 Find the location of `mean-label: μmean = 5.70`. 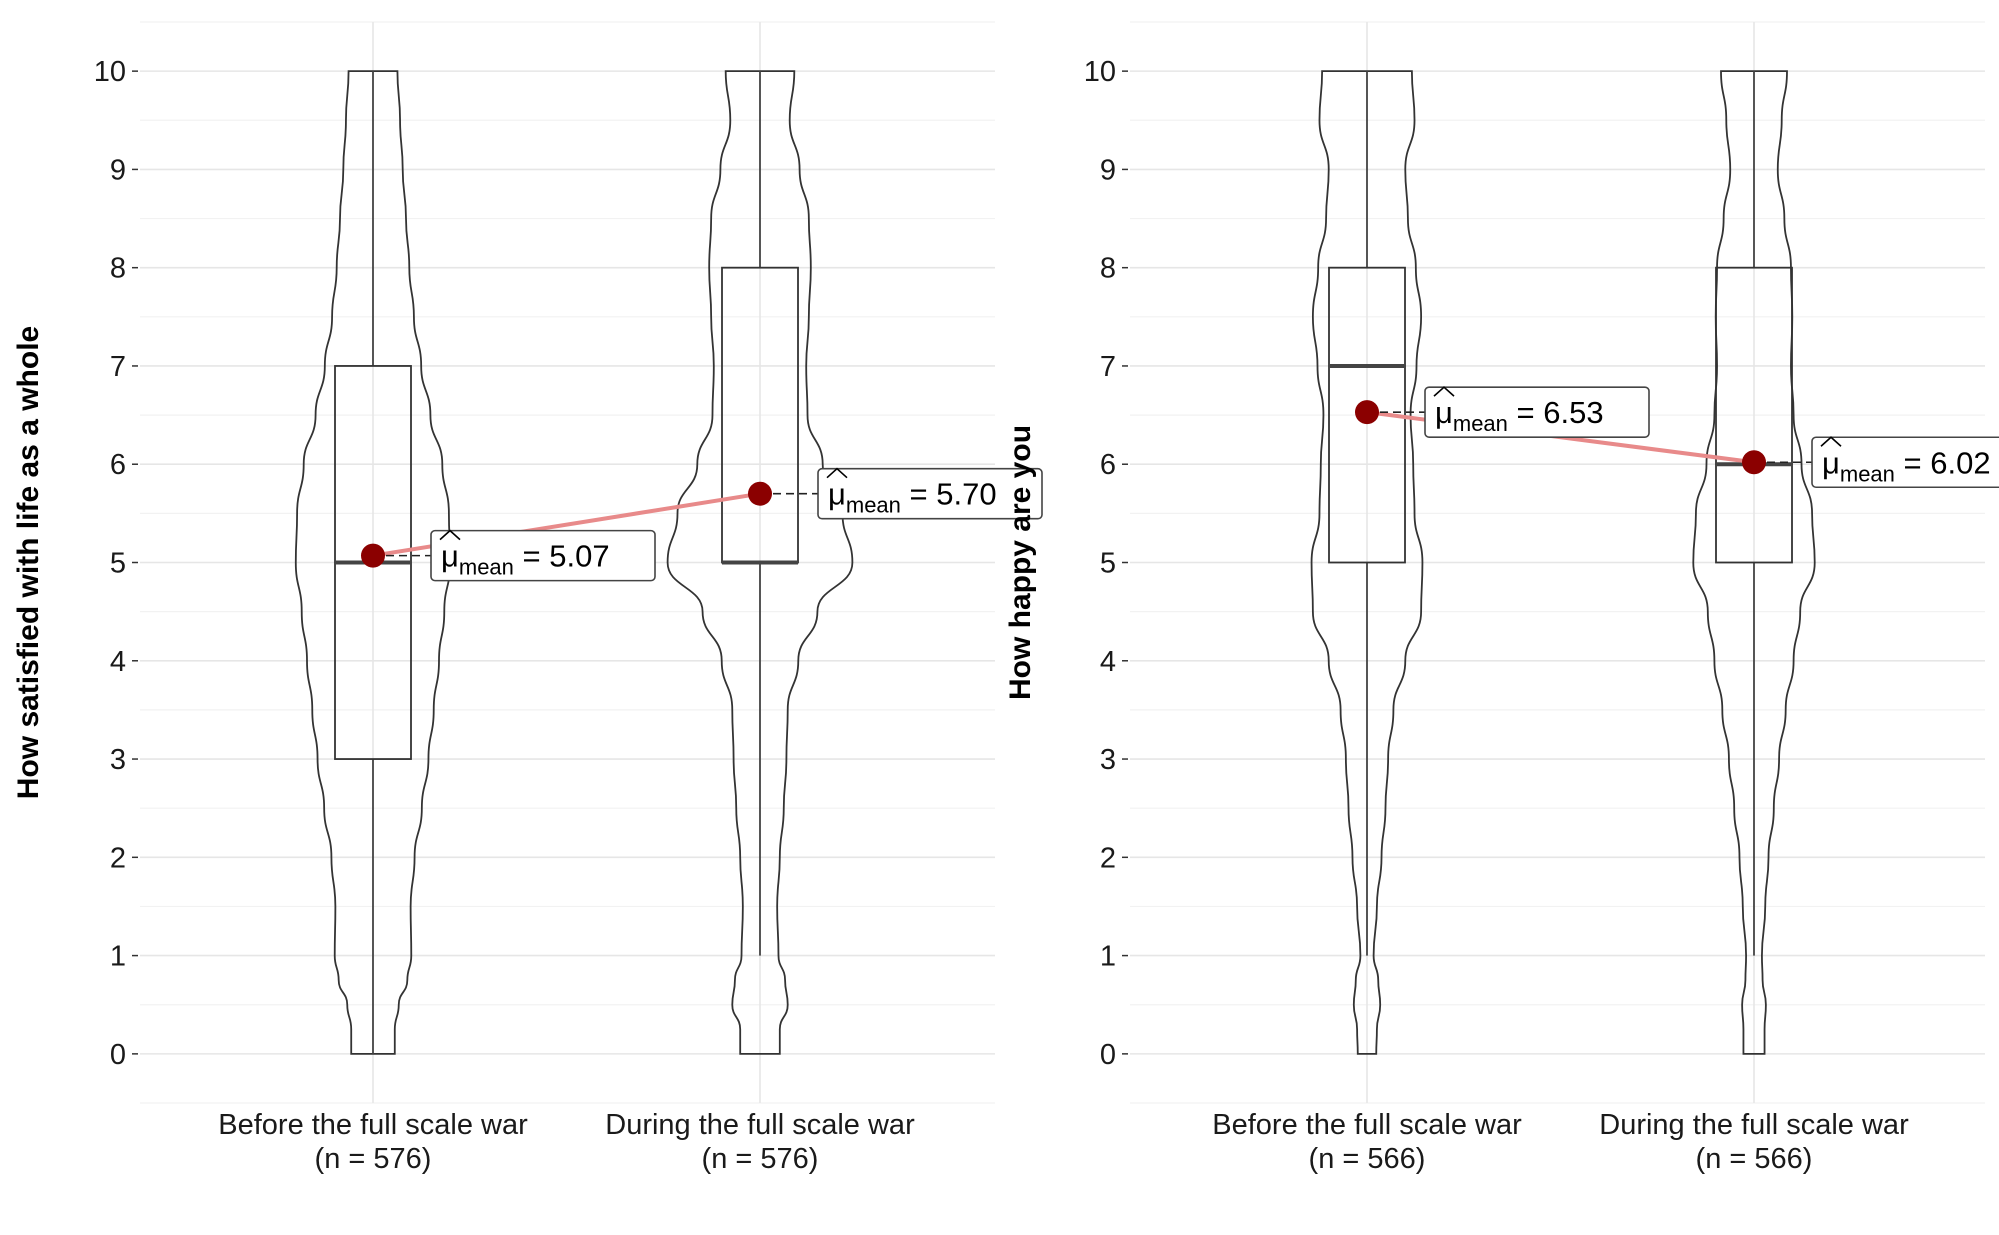

mean-label: μmean = 5.70 is located at coordinates (912, 497).